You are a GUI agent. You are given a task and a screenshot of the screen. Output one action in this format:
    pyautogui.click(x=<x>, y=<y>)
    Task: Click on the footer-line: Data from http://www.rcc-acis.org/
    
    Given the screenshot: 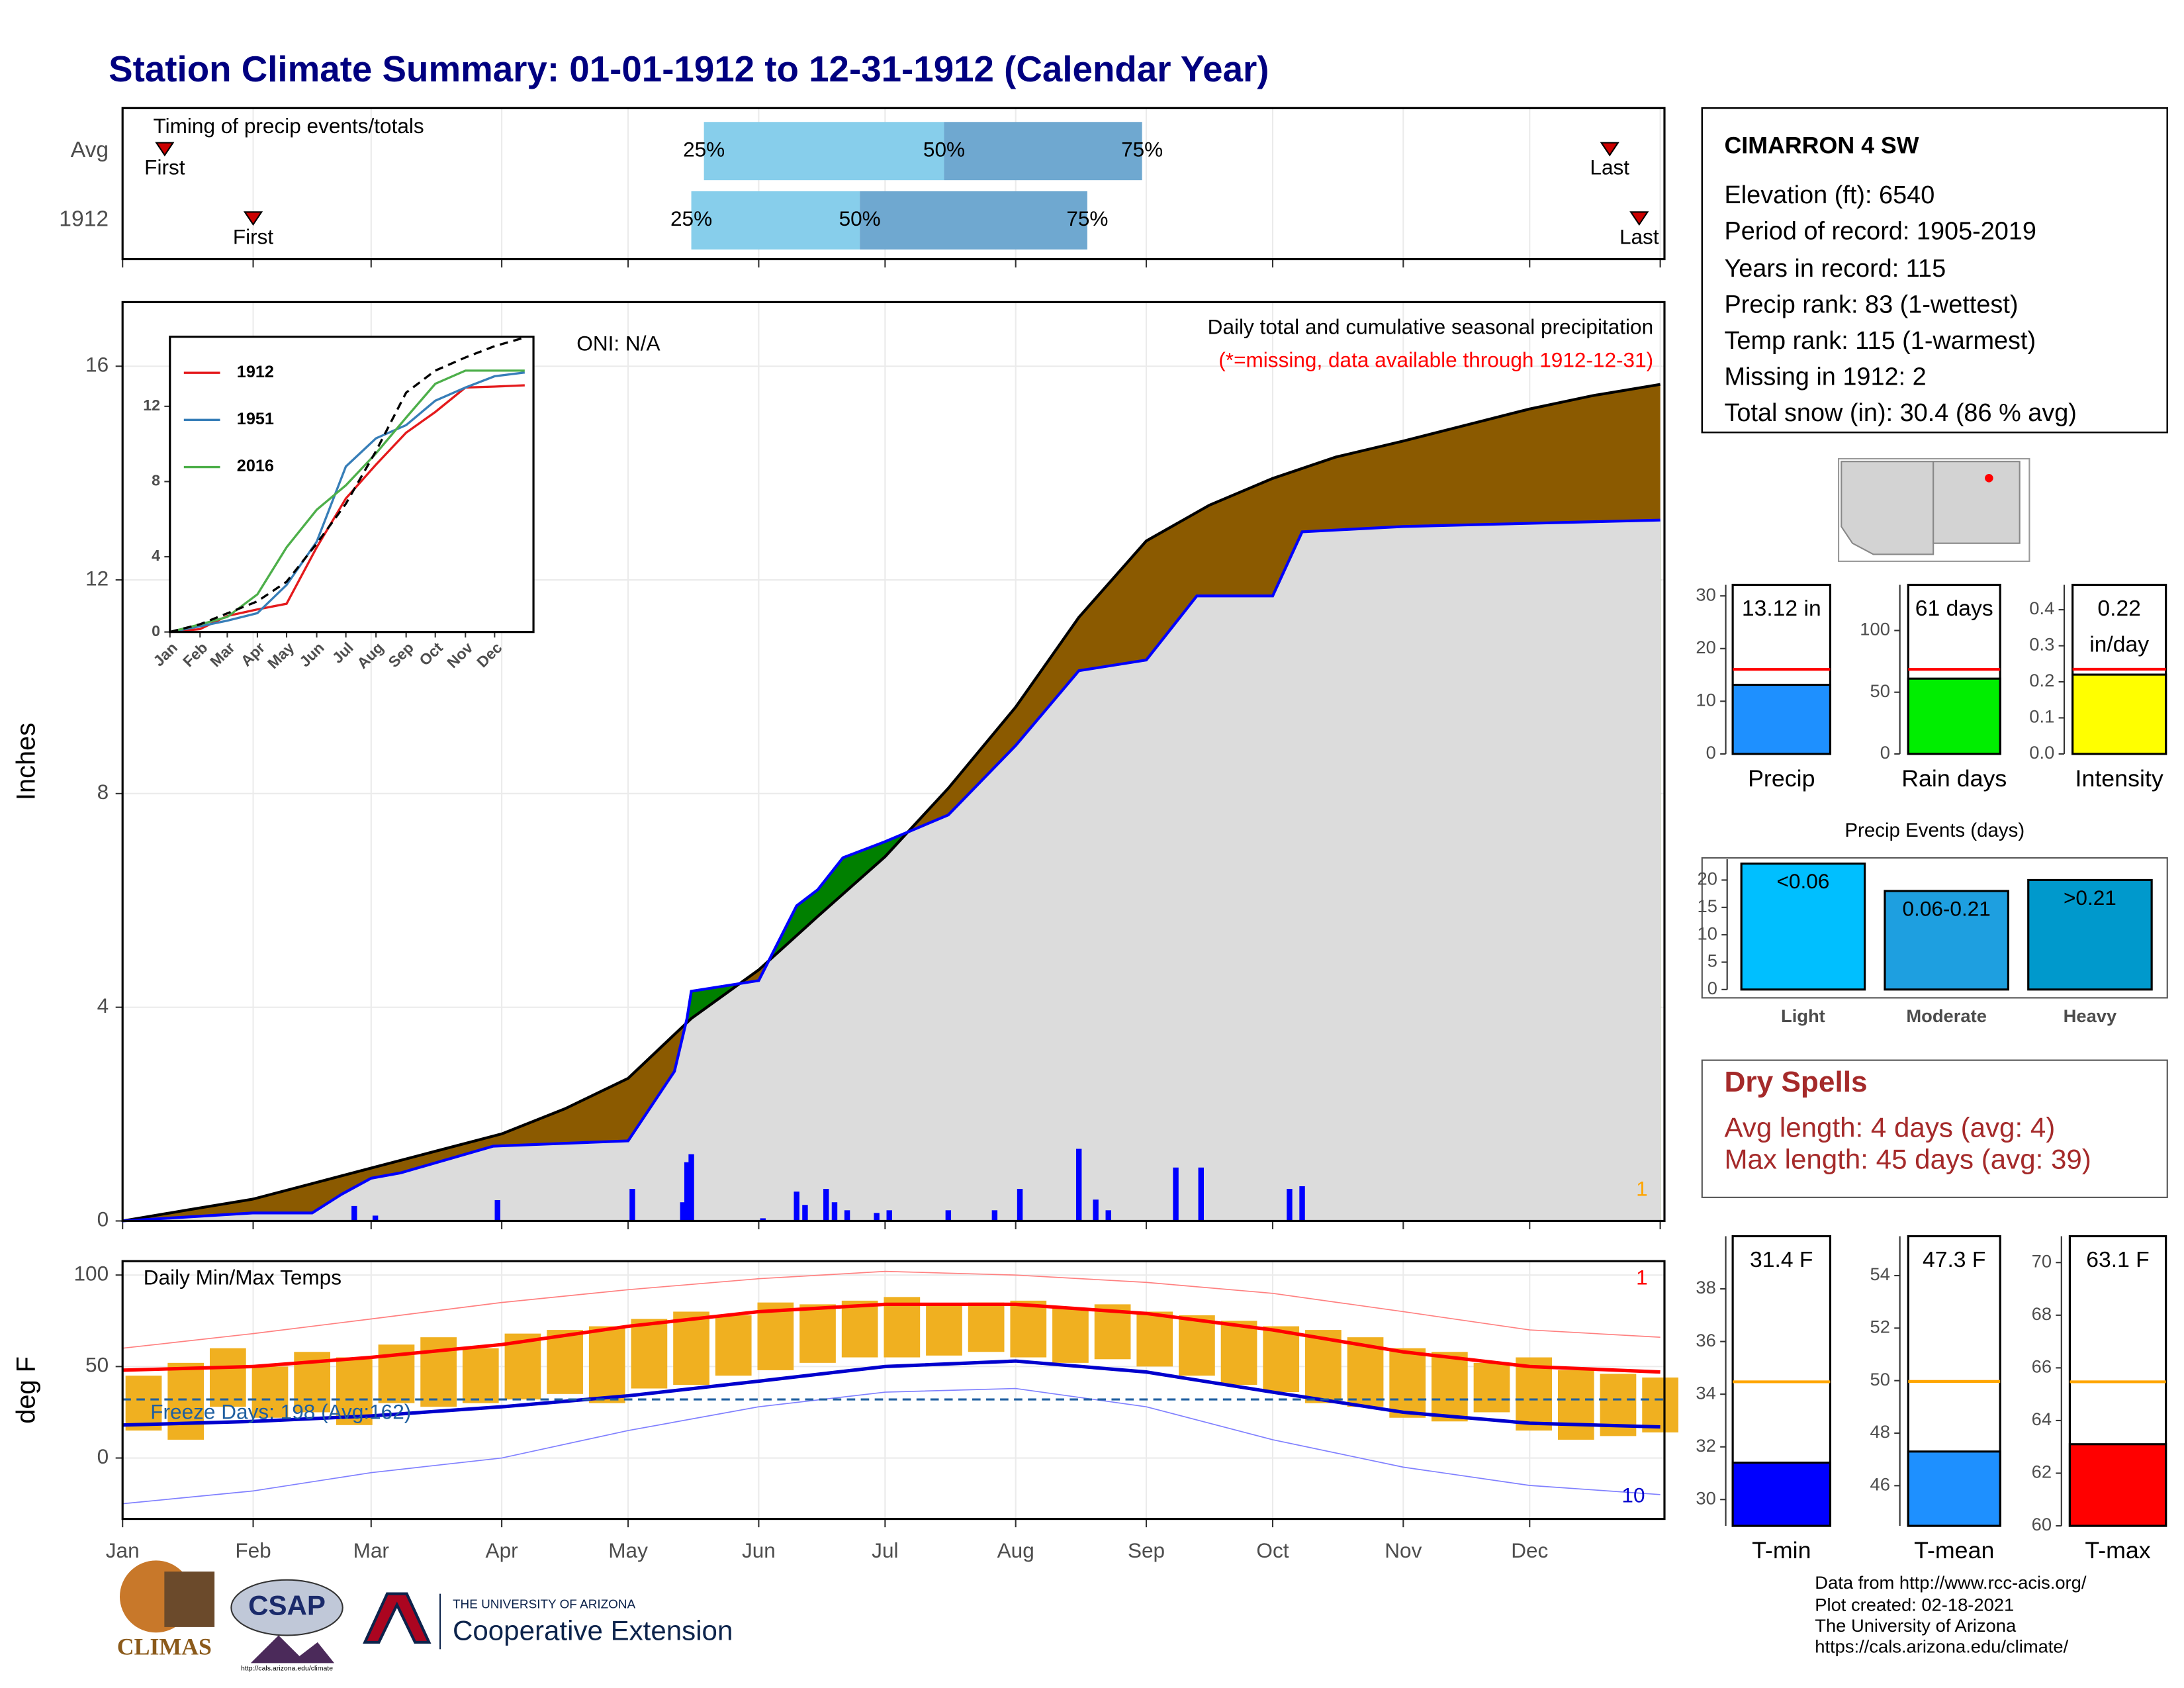 What is the action you would take?
    pyautogui.click(x=1951, y=1582)
    